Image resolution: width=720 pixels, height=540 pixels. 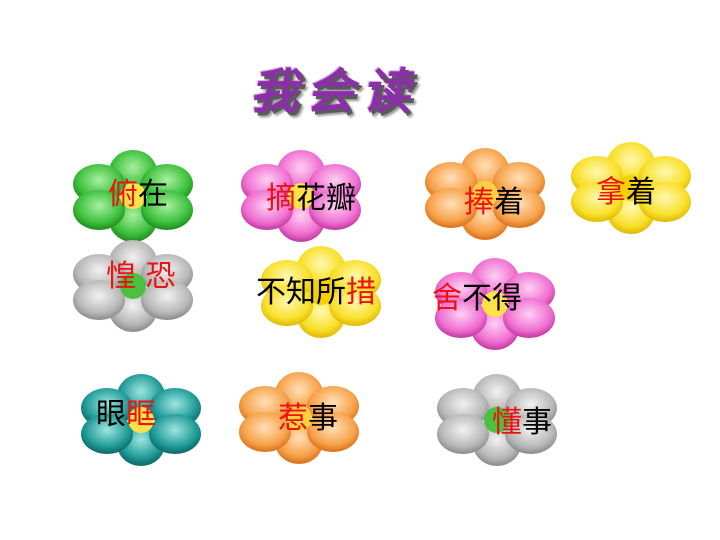 I want to click on normal-char: 花瓣, so click(x=326, y=198).